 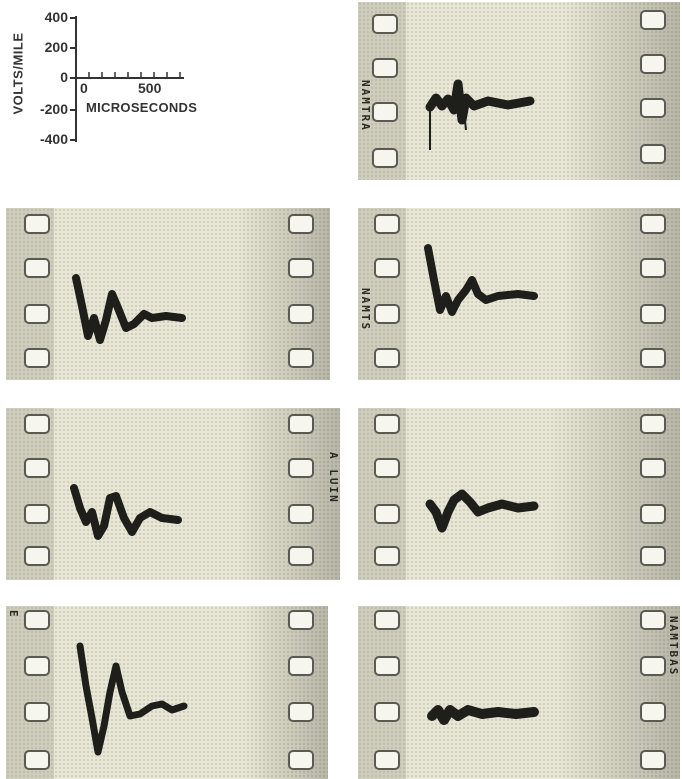 What do you see at coordinates (519, 692) in the screenshot?
I see `oscillogram-frame: NAMTBAS` at bounding box center [519, 692].